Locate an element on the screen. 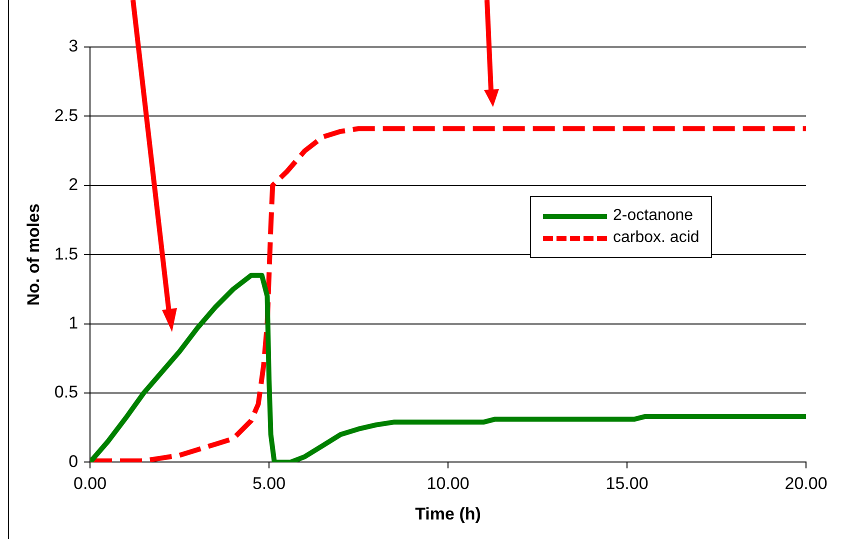 This screenshot has width=841, height=539. y-axis-title: No. of moles is located at coordinates (33, 255).